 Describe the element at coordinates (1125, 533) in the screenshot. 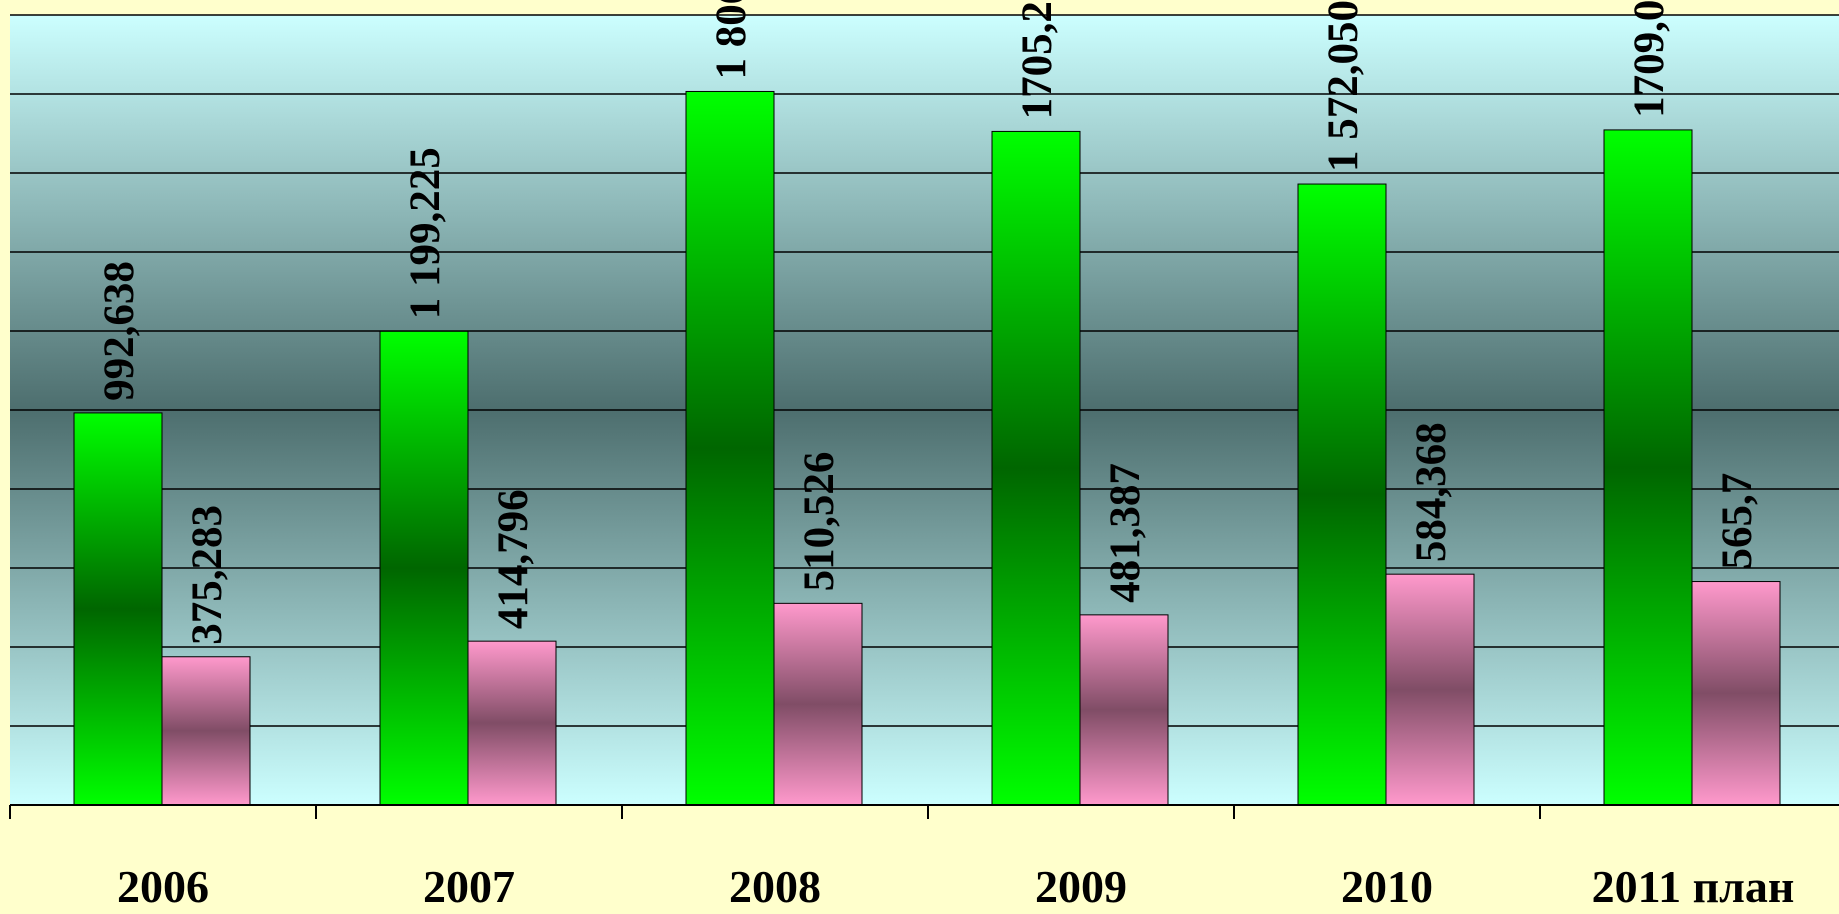

I see `data-label: 481,387` at that location.